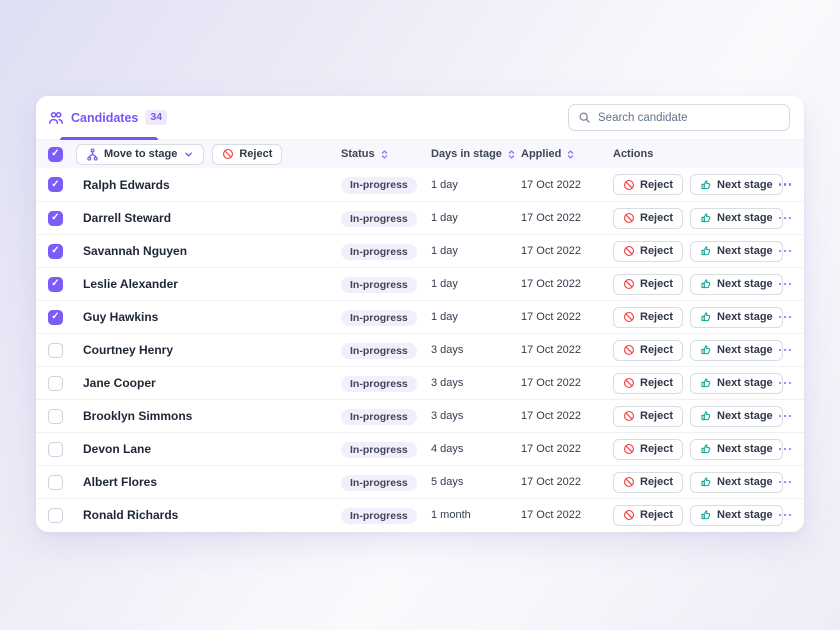 This screenshot has height=630, width=840. Describe the element at coordinates (135, 251) in the screenshot. I see `candidate-name: Savannah Nguyen` at that location.